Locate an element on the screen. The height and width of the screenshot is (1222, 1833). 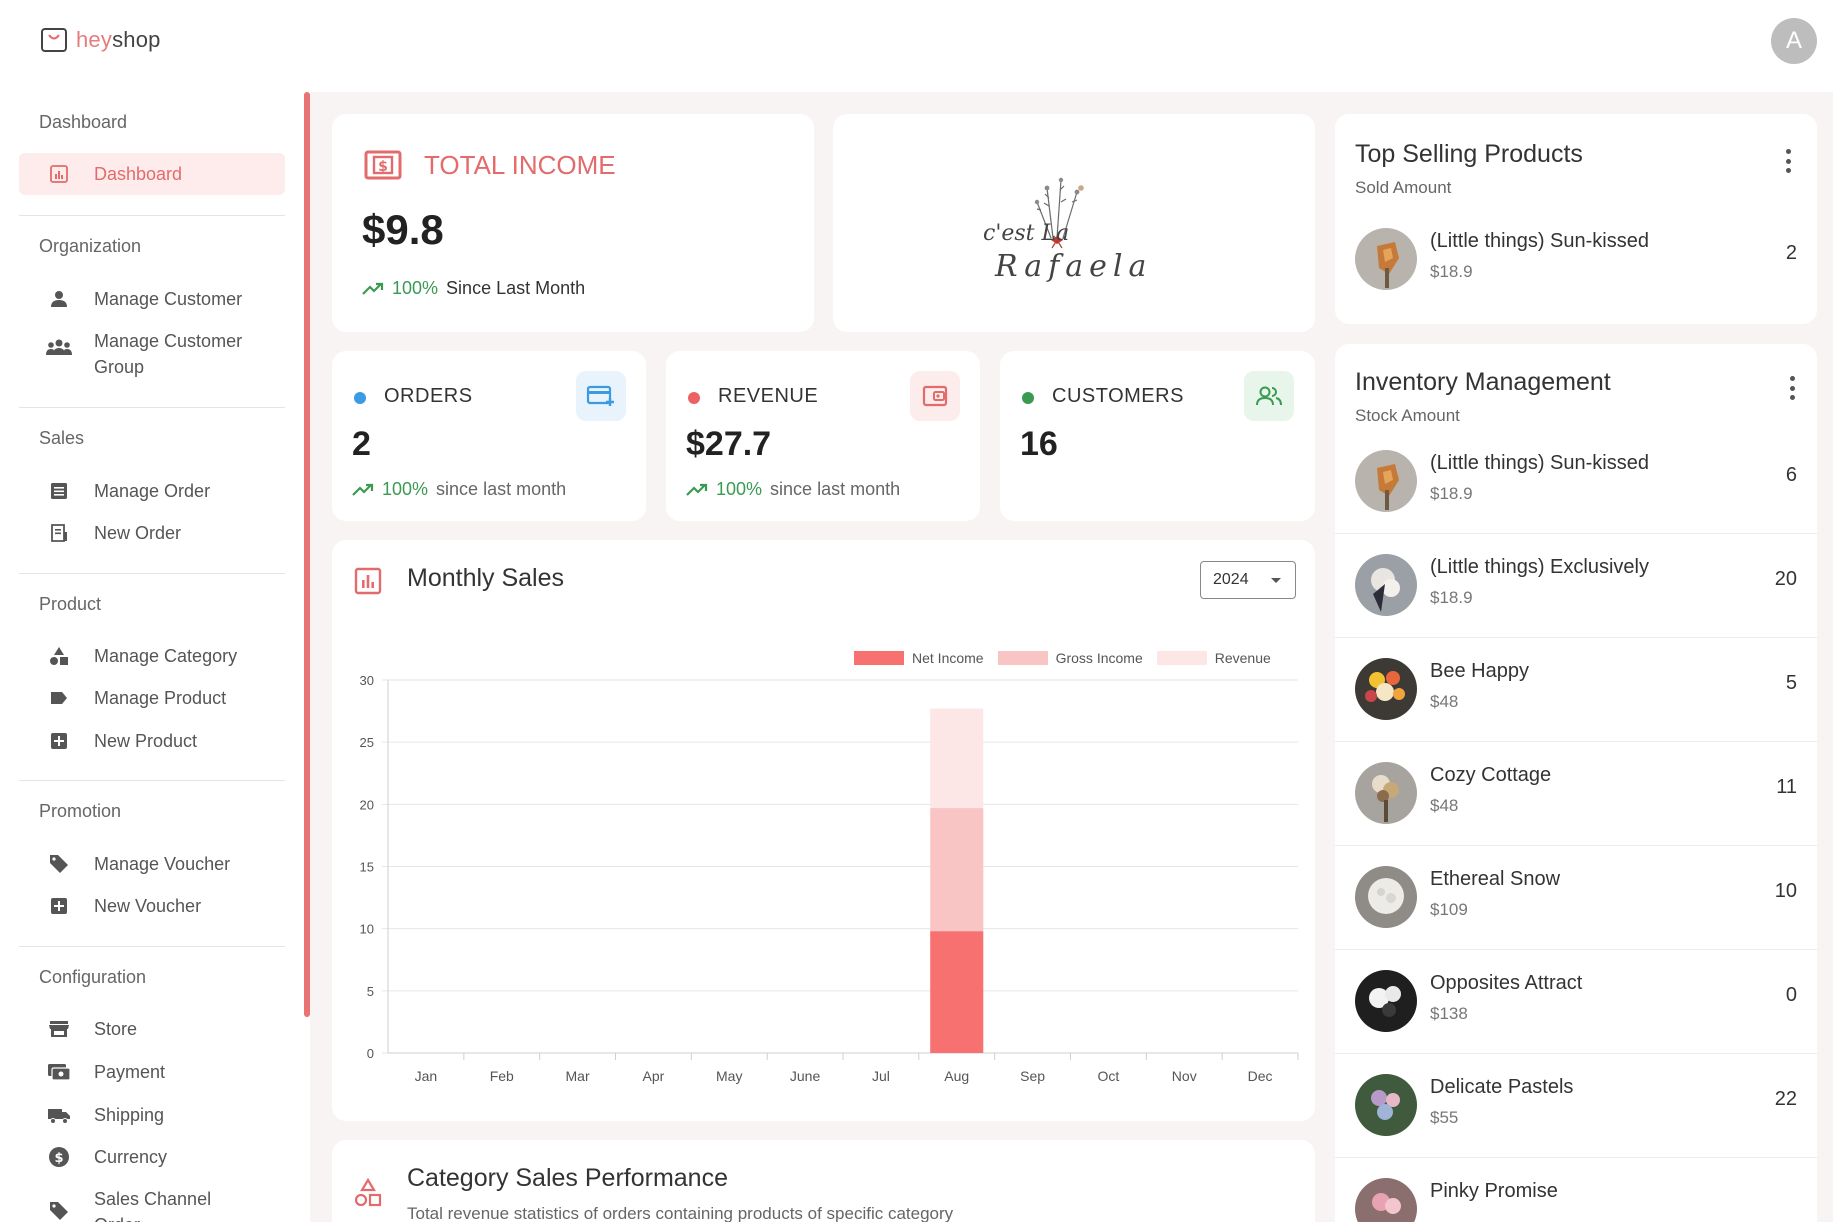
status-dot is located at coordinates (1028, 398).